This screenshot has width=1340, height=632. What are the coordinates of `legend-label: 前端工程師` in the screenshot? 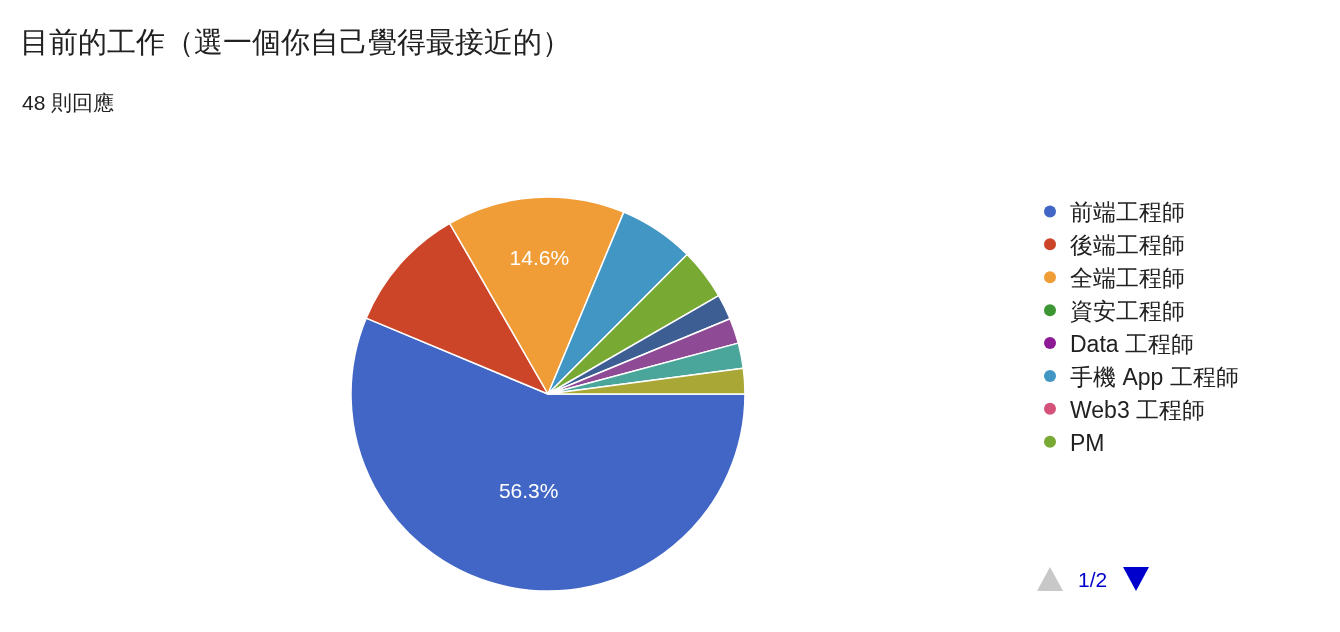 It's located at (1127, 212).